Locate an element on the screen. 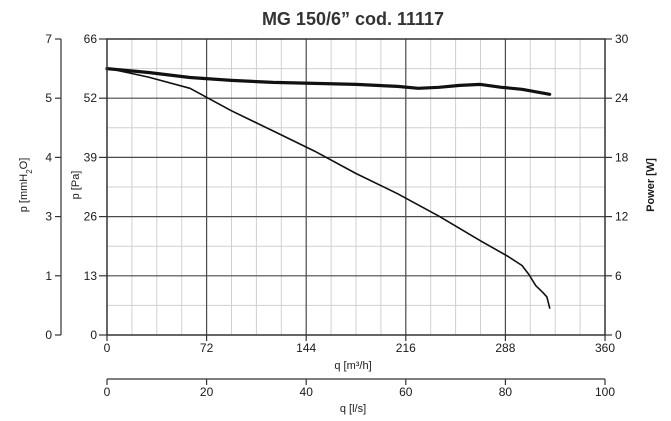  x-tick-label: 288 is located at coordinates (505, 348).